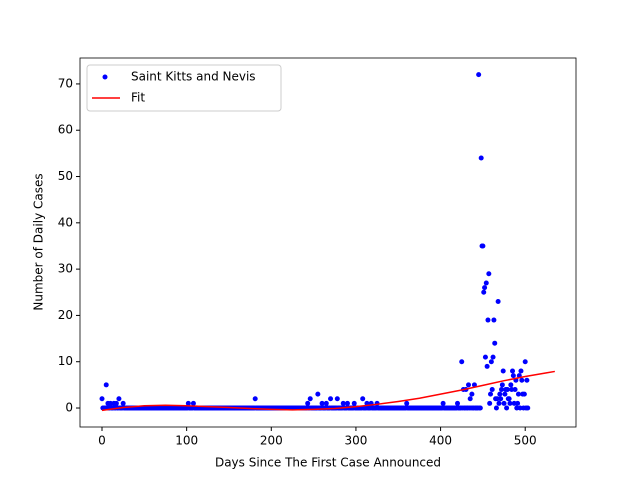  I want to click on y-tick-label: 70, so click(65, 83).